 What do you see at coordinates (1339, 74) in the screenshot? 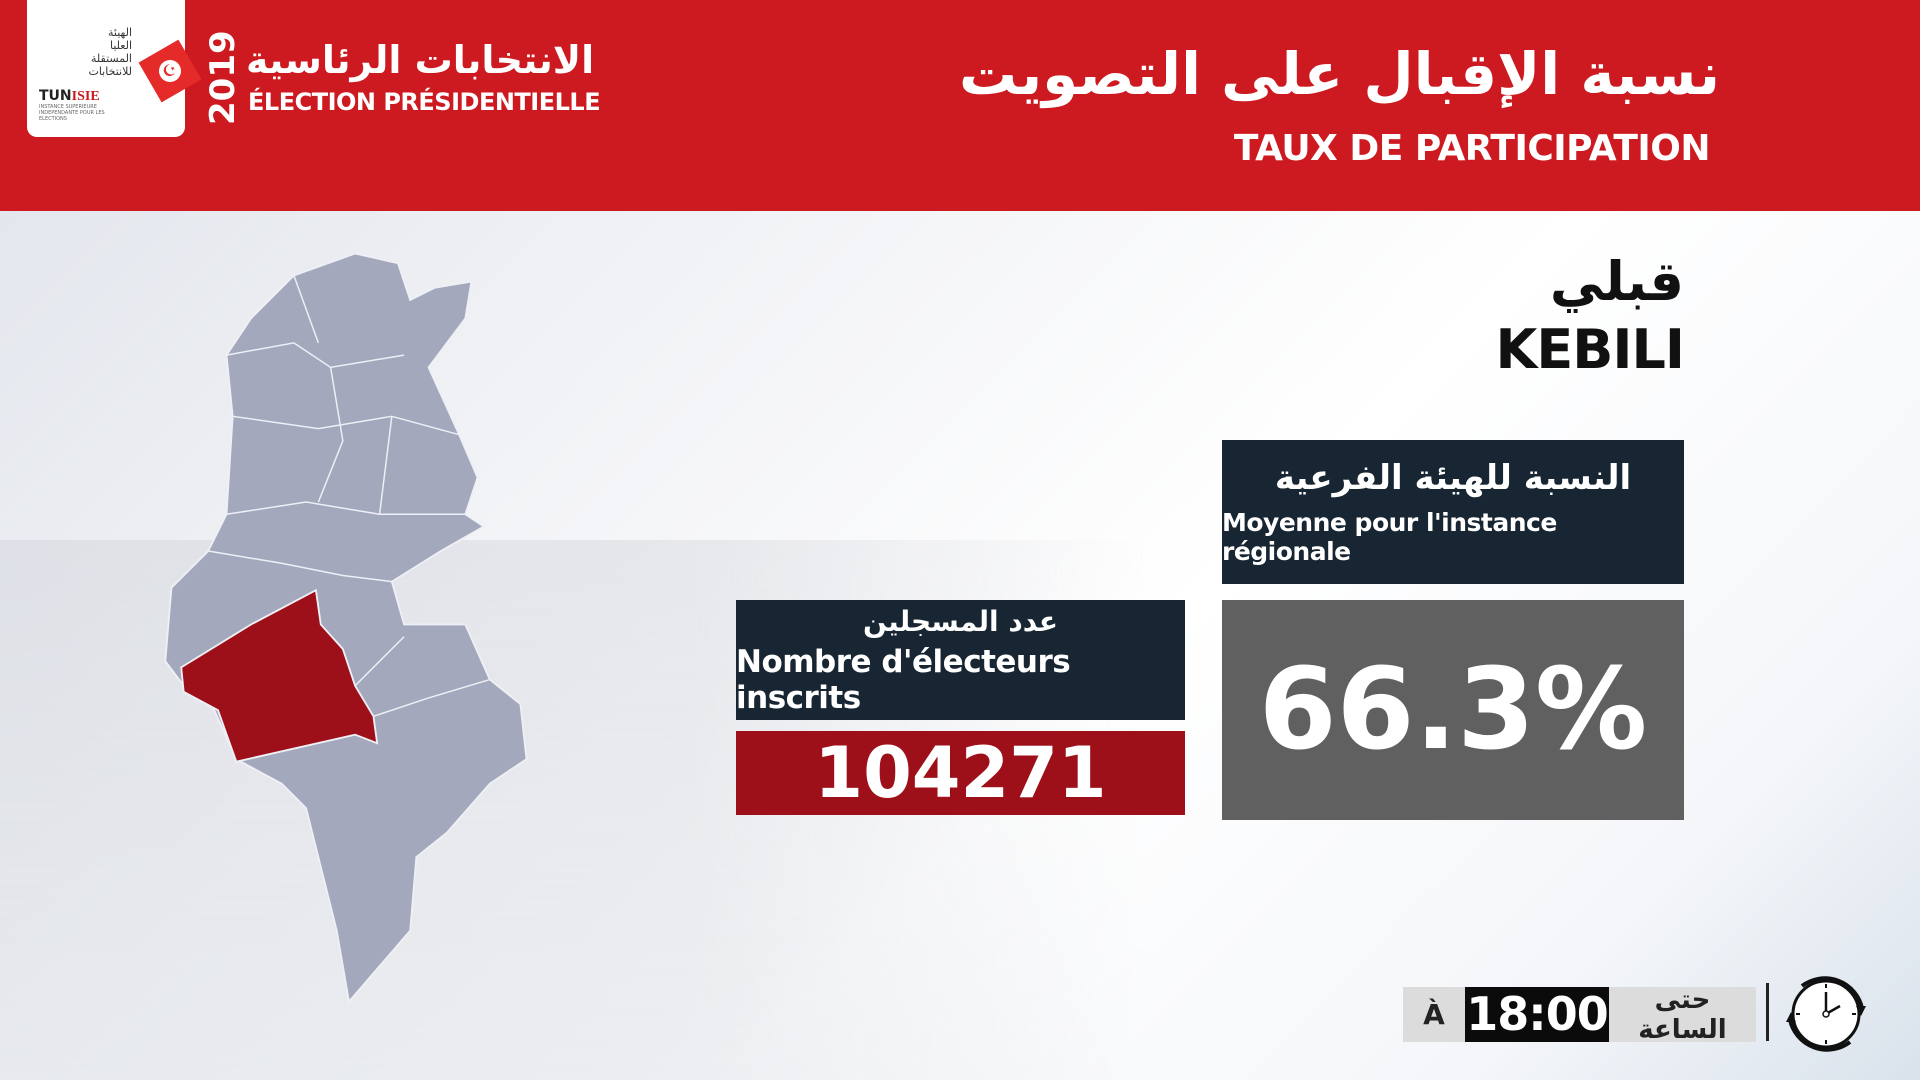
I see `page-title-ar: نسبة الإقبال على التصويت` at bounding box center [1339, 74].